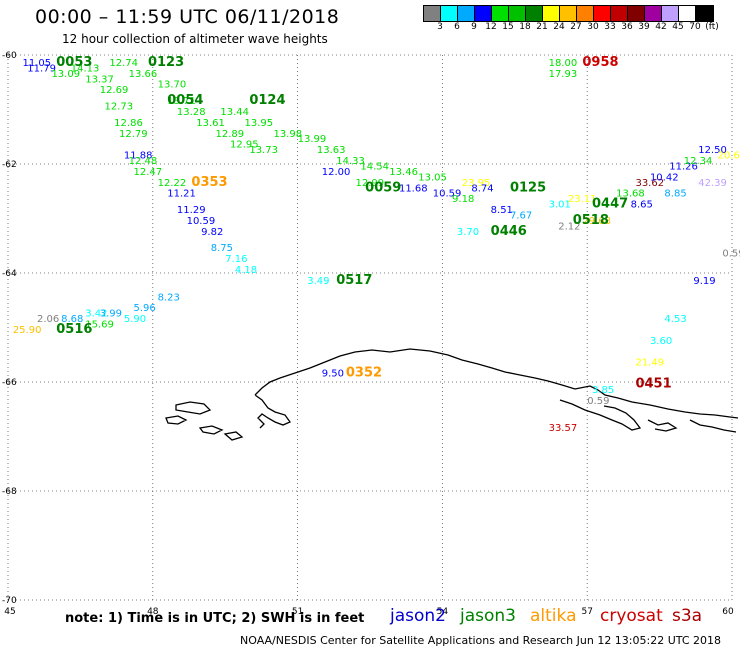 Image resolution: width=740 pixels, height=650 pixels. I want to click on wave-height-value: 13.66, so click(143, 74).